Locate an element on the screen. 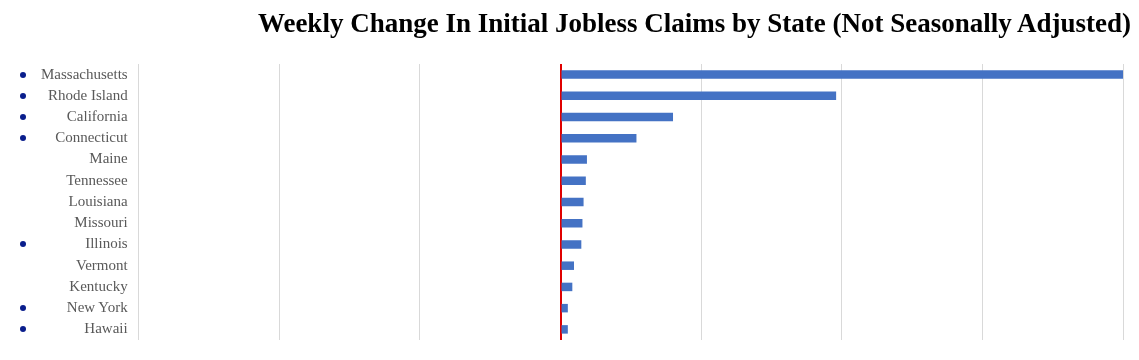 This screenshot has height=360, width=1139. y-tick-label: Rhode Island is located at coordinates (88, 94).